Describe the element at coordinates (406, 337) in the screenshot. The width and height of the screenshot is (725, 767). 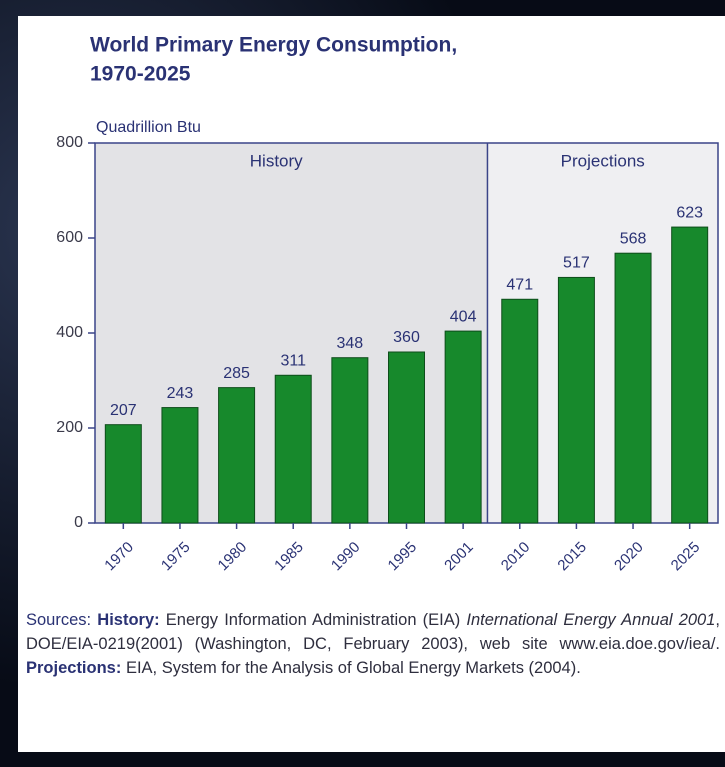
I see `value-label: 360` at that location.